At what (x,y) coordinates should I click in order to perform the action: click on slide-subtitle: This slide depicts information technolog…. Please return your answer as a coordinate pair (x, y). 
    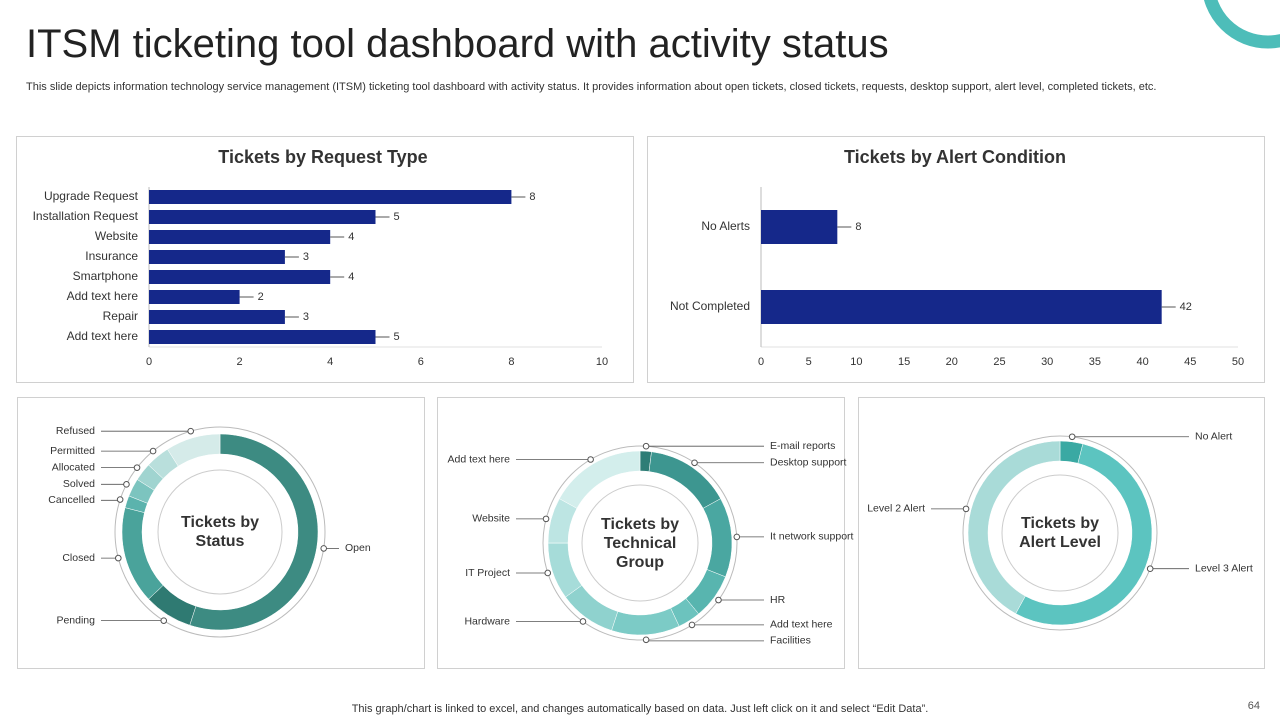
    Looking at the image, I should click on (591, 87).